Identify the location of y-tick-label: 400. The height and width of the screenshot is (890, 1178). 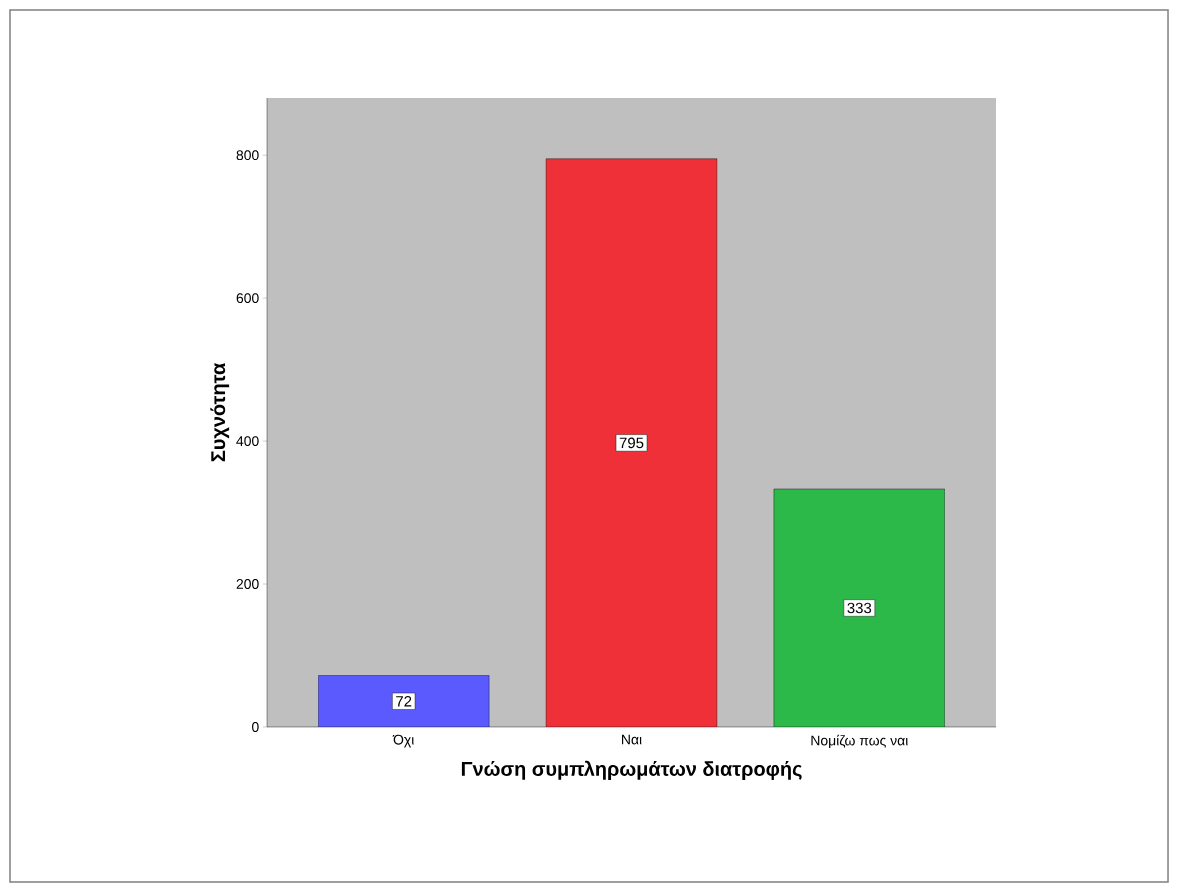
(247, 441).